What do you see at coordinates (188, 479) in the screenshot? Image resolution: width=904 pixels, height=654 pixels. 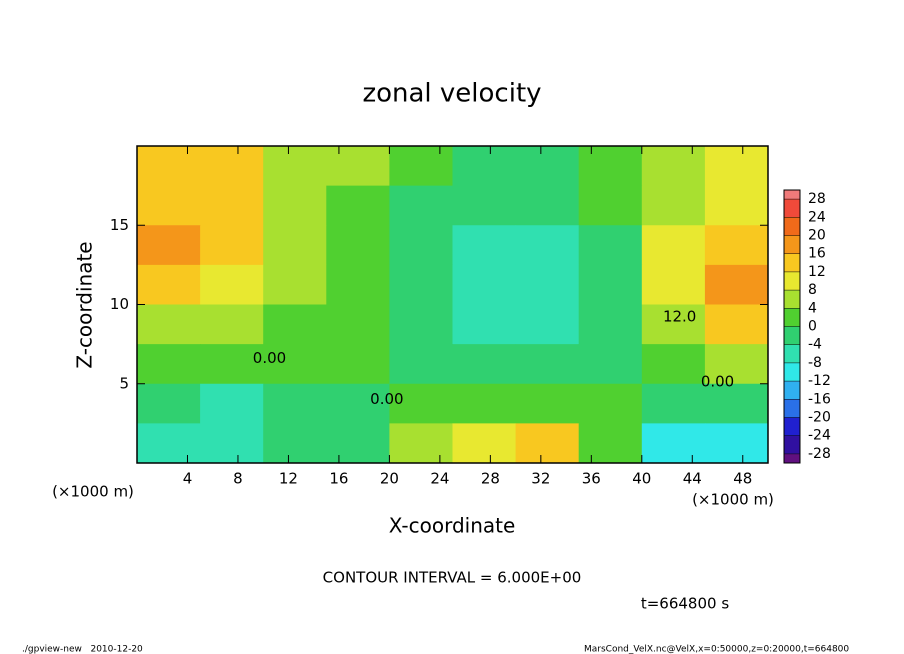 I see `x-tick-label: 4` at bounding box center [188, 479].